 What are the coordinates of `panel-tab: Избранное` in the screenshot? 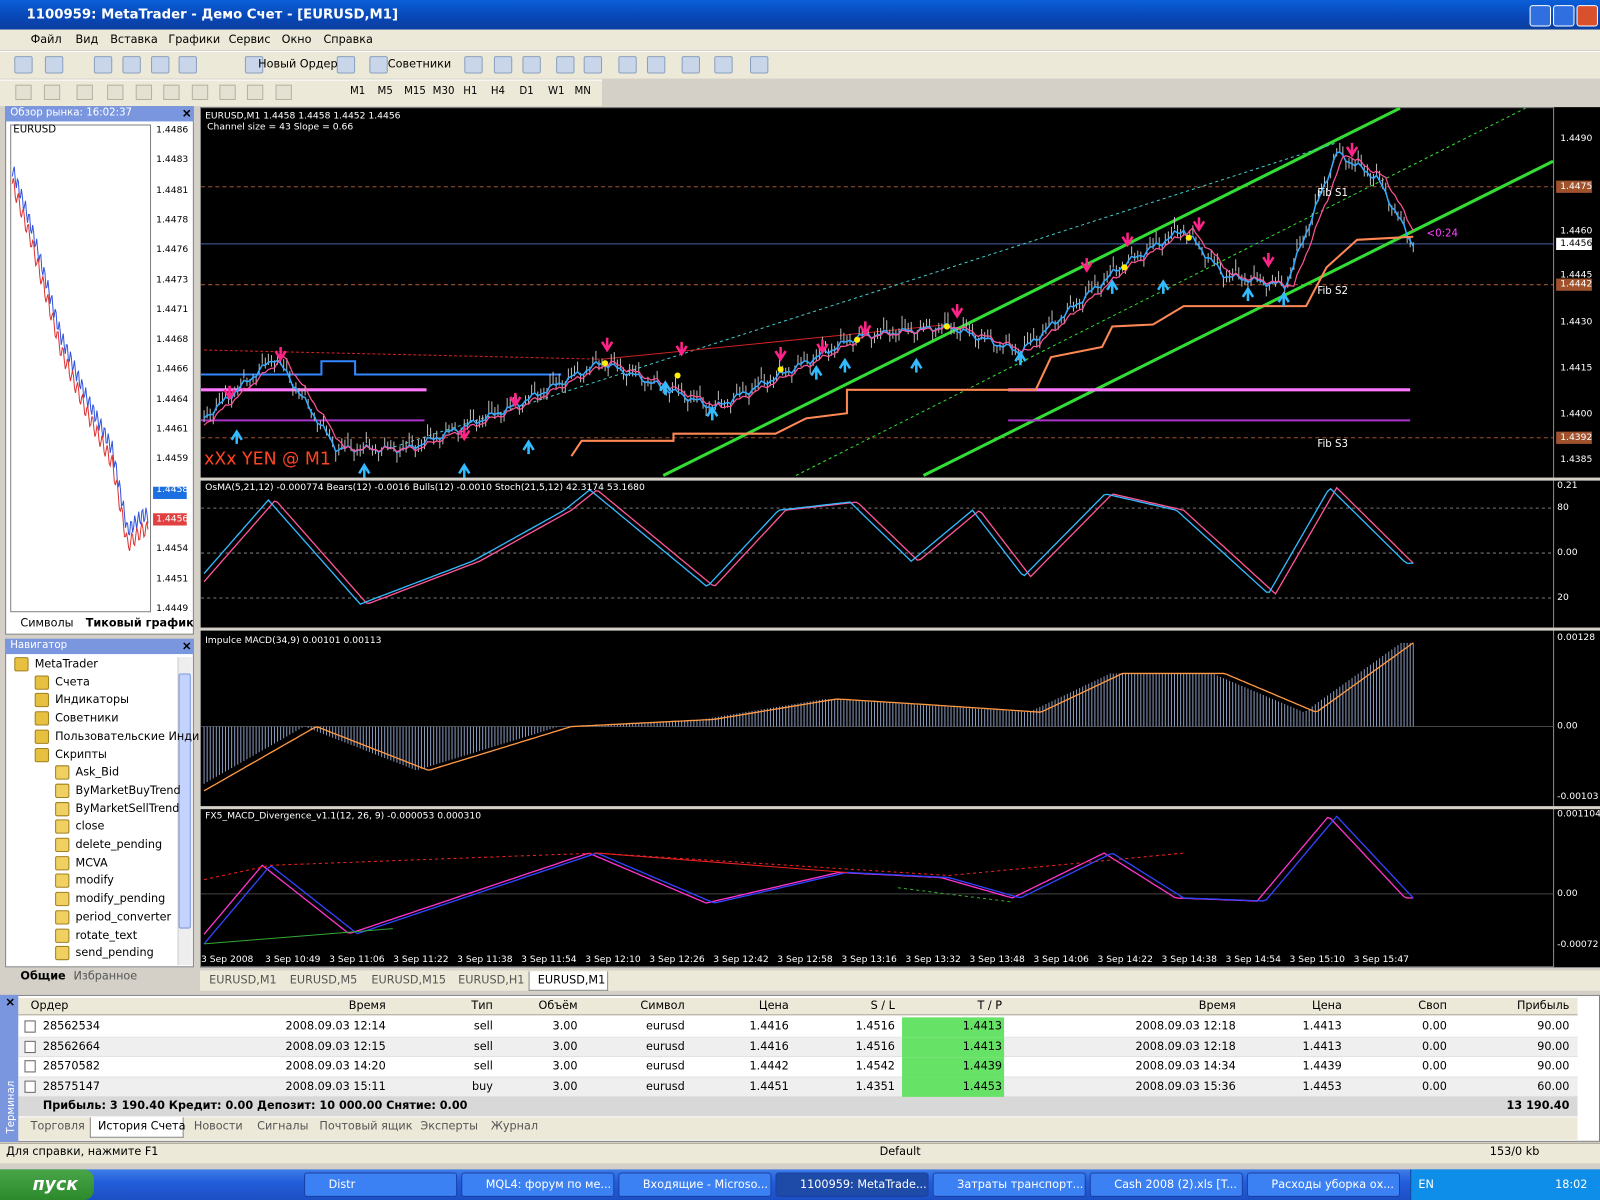 It's located at (105, 976).